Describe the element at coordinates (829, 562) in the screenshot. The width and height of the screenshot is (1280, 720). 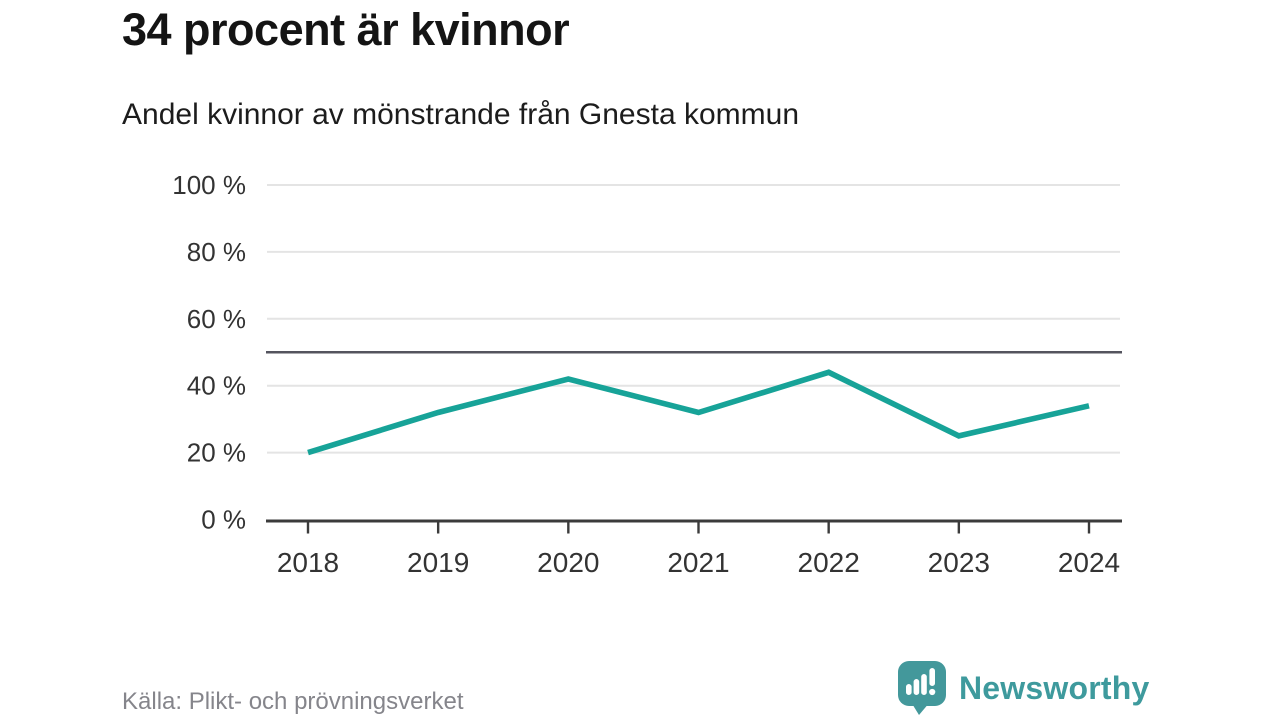
I see `svg-text: 2022` at that location.